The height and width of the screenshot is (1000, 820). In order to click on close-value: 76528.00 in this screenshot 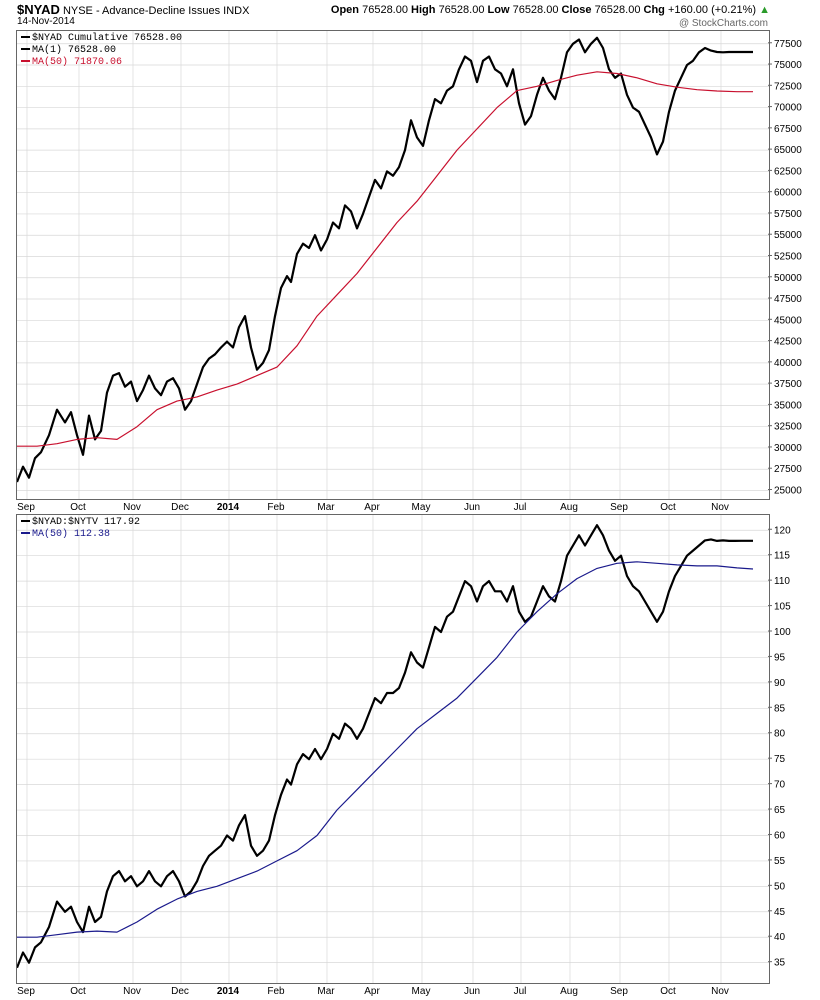, I will do `click(617, 10)`.